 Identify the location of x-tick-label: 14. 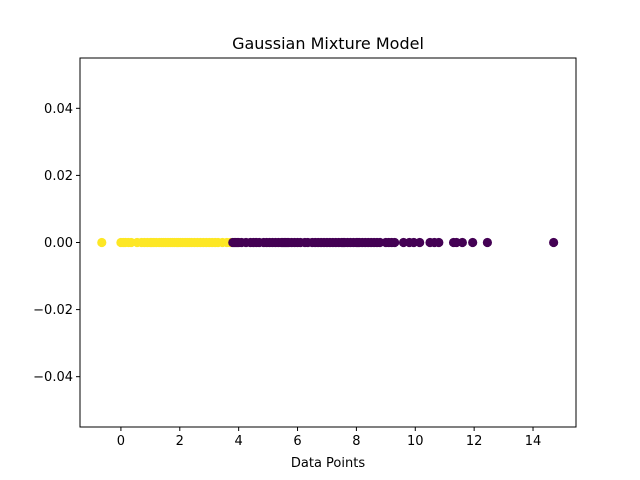
(533, 441).